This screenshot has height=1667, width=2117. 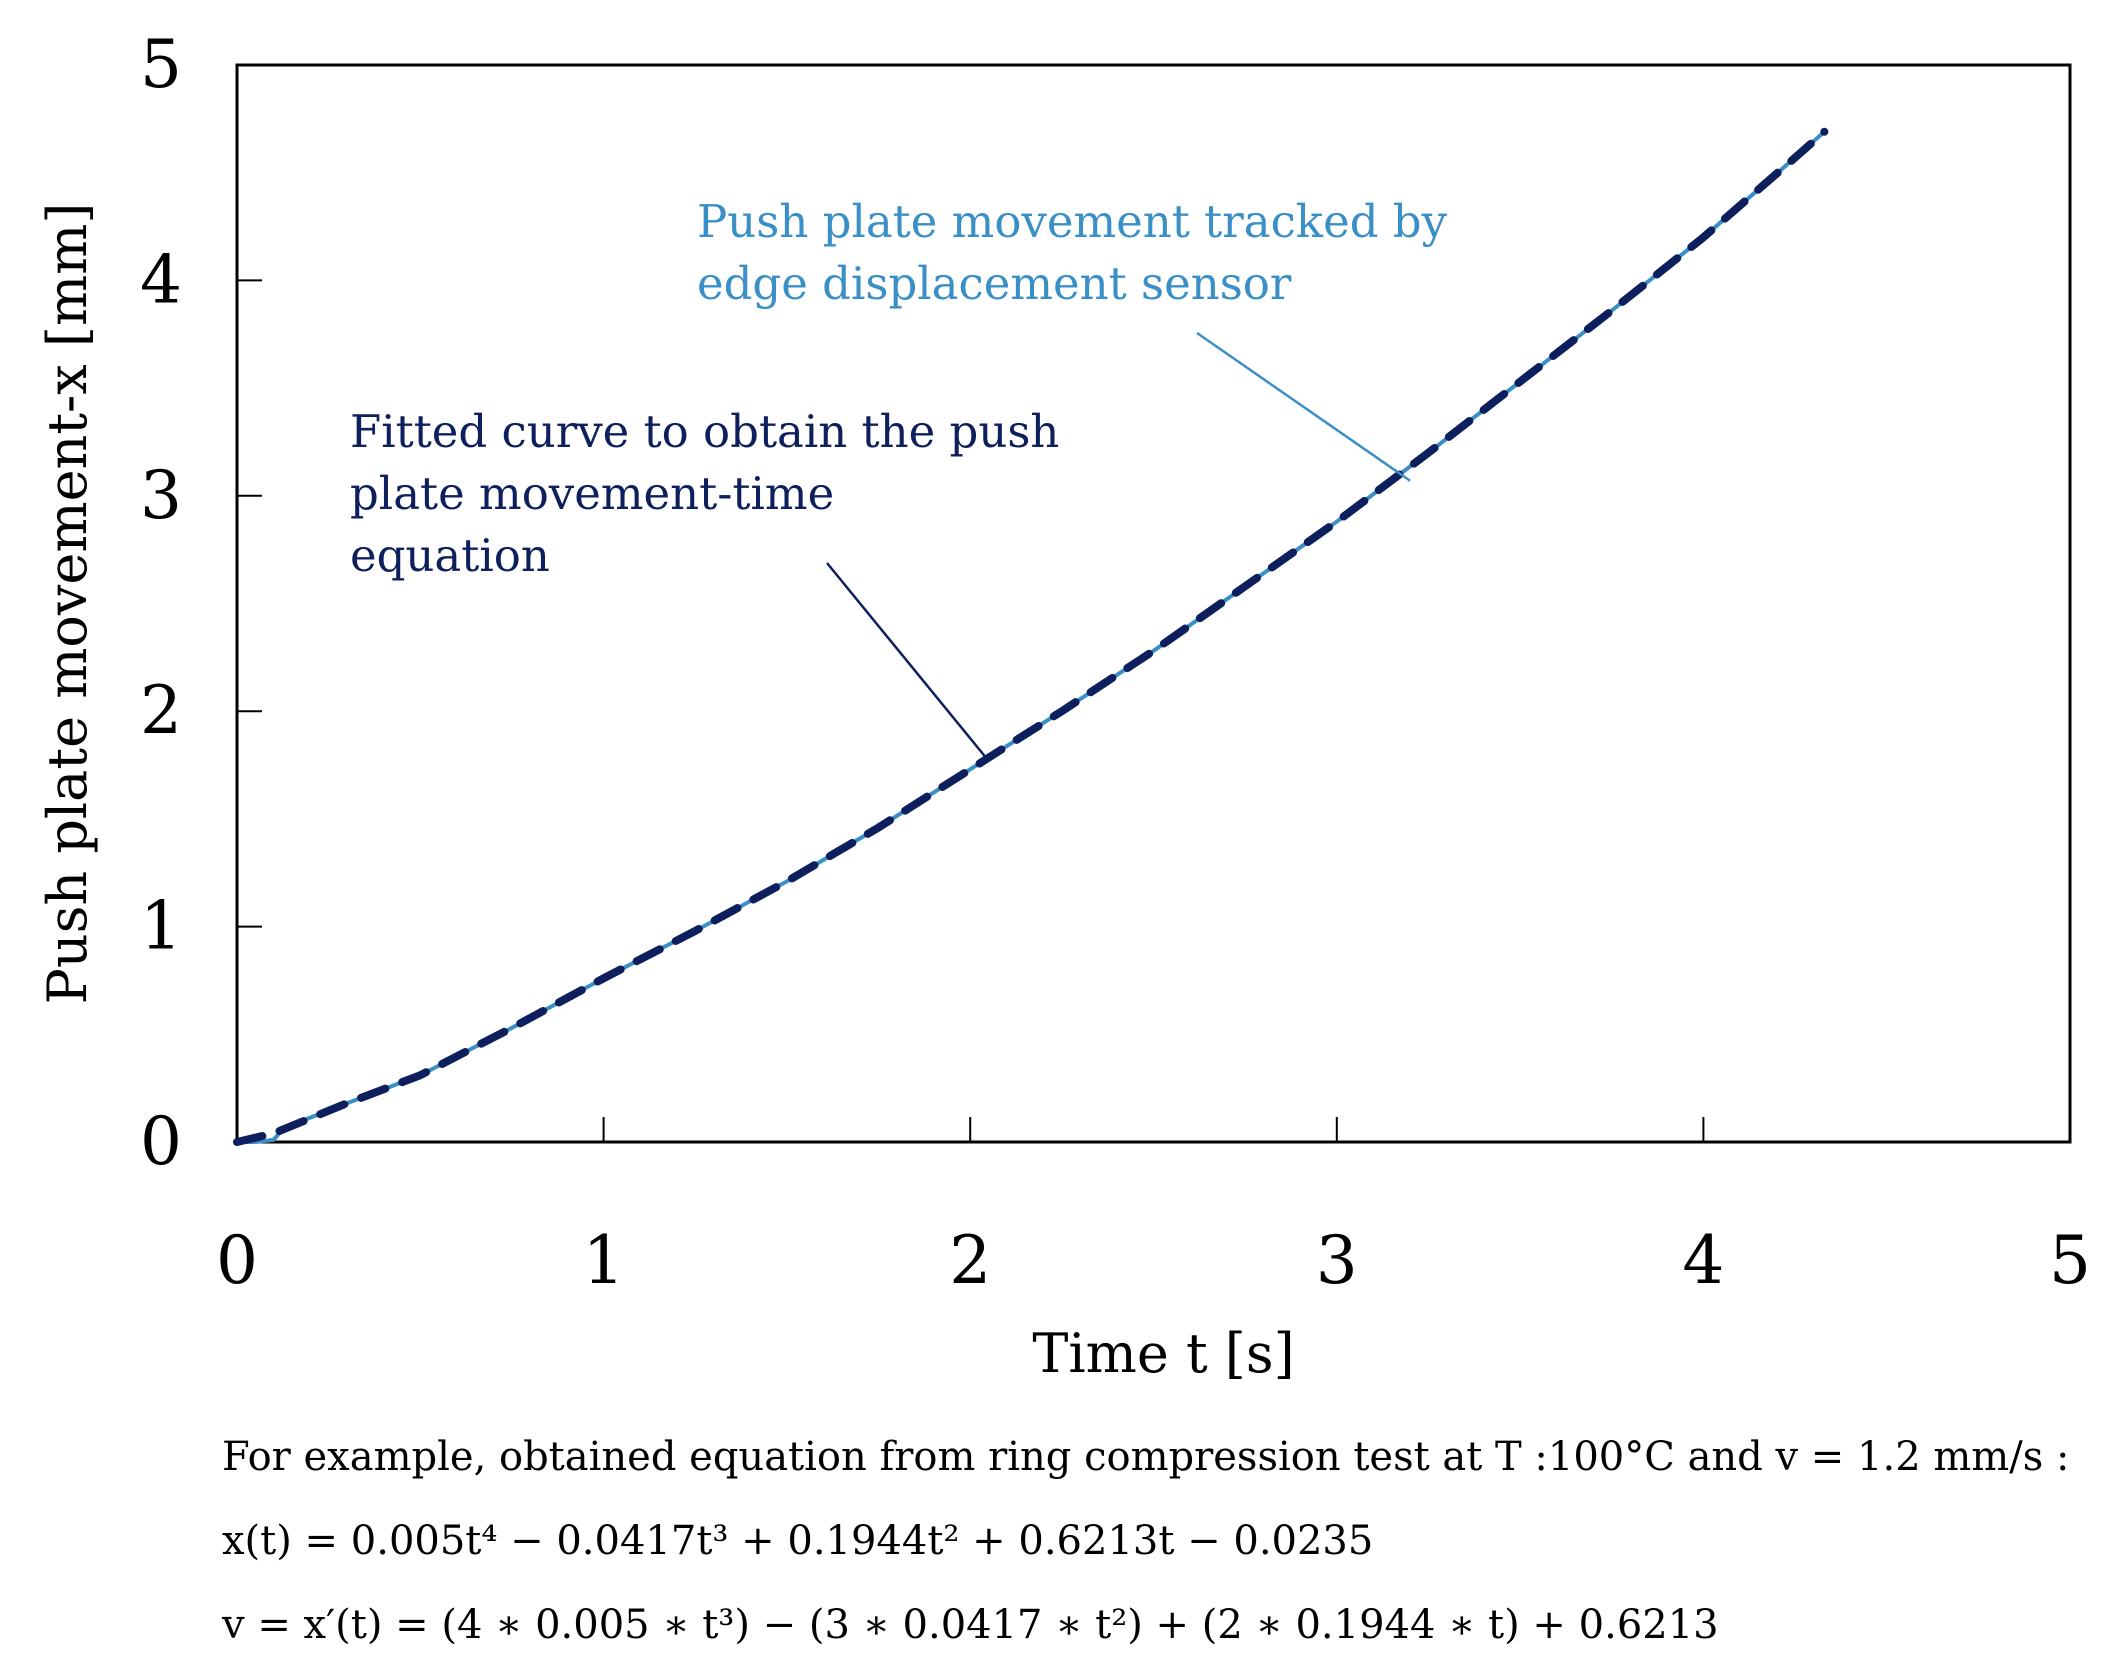 What do you see at coordinates (704, 431) in the screenshot?
I see `annotation-line: Fitted curve to obtain the push` at bounding box center [704, 431].